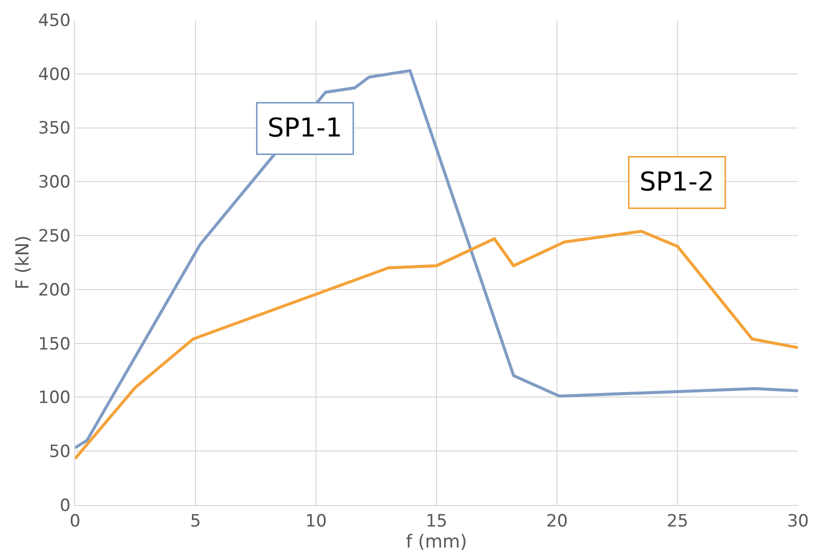  Describe the element at coordinates (437, 541) in the screenshot. I see `x-axis-title: f (mm)` at that location.